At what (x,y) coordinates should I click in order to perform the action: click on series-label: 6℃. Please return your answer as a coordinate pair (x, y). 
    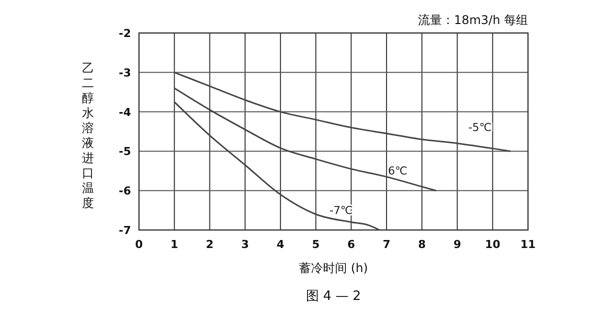
    Looking at the image, I should click on (398, 171).